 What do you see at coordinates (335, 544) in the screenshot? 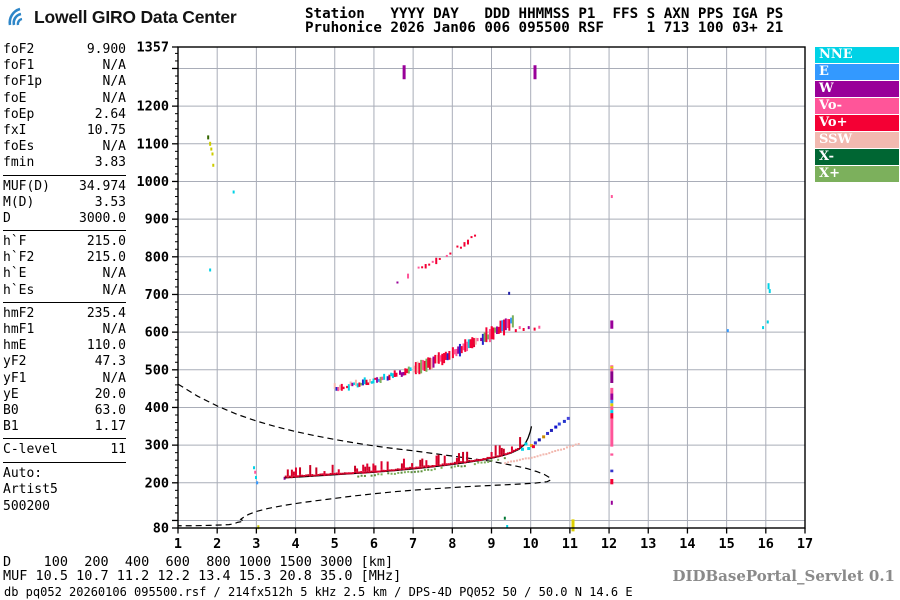
I see `svg-text: 5` at bounding box center [335, 544].